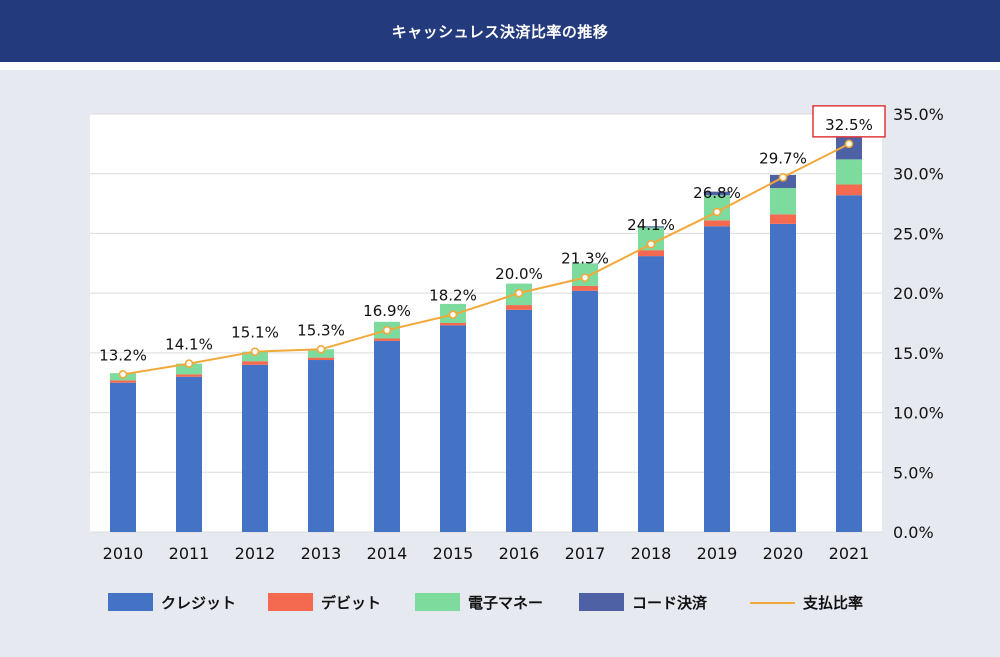  What do you see at coordinates (198, 603) in the screenshot?
I see `legend-label: クレジット` at bounding box center [198, 603].